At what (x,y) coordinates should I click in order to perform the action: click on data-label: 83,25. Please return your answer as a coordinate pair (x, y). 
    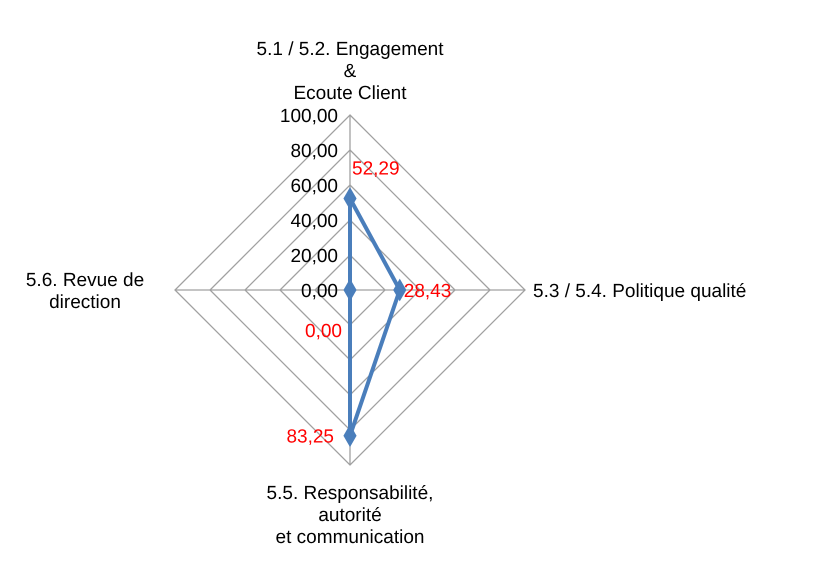
    Looking at the image, I should click on (310, 437).